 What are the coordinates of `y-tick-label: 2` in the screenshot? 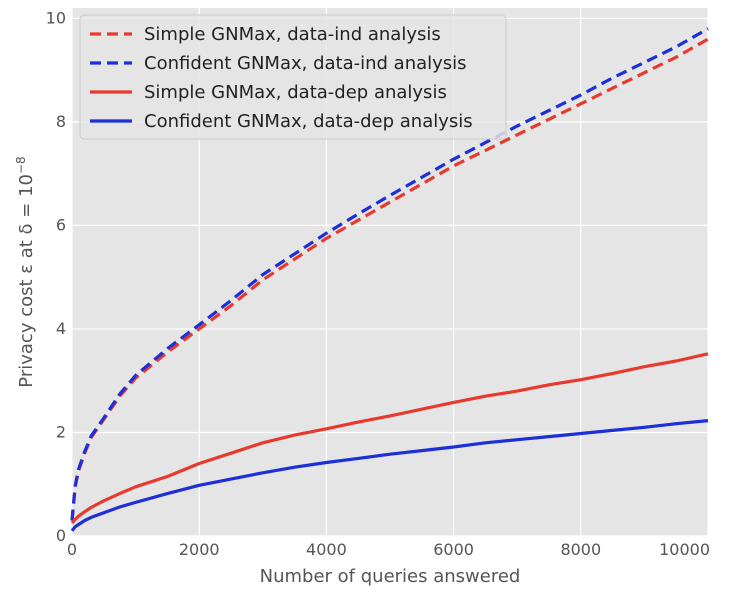 It's located at (61, 431).